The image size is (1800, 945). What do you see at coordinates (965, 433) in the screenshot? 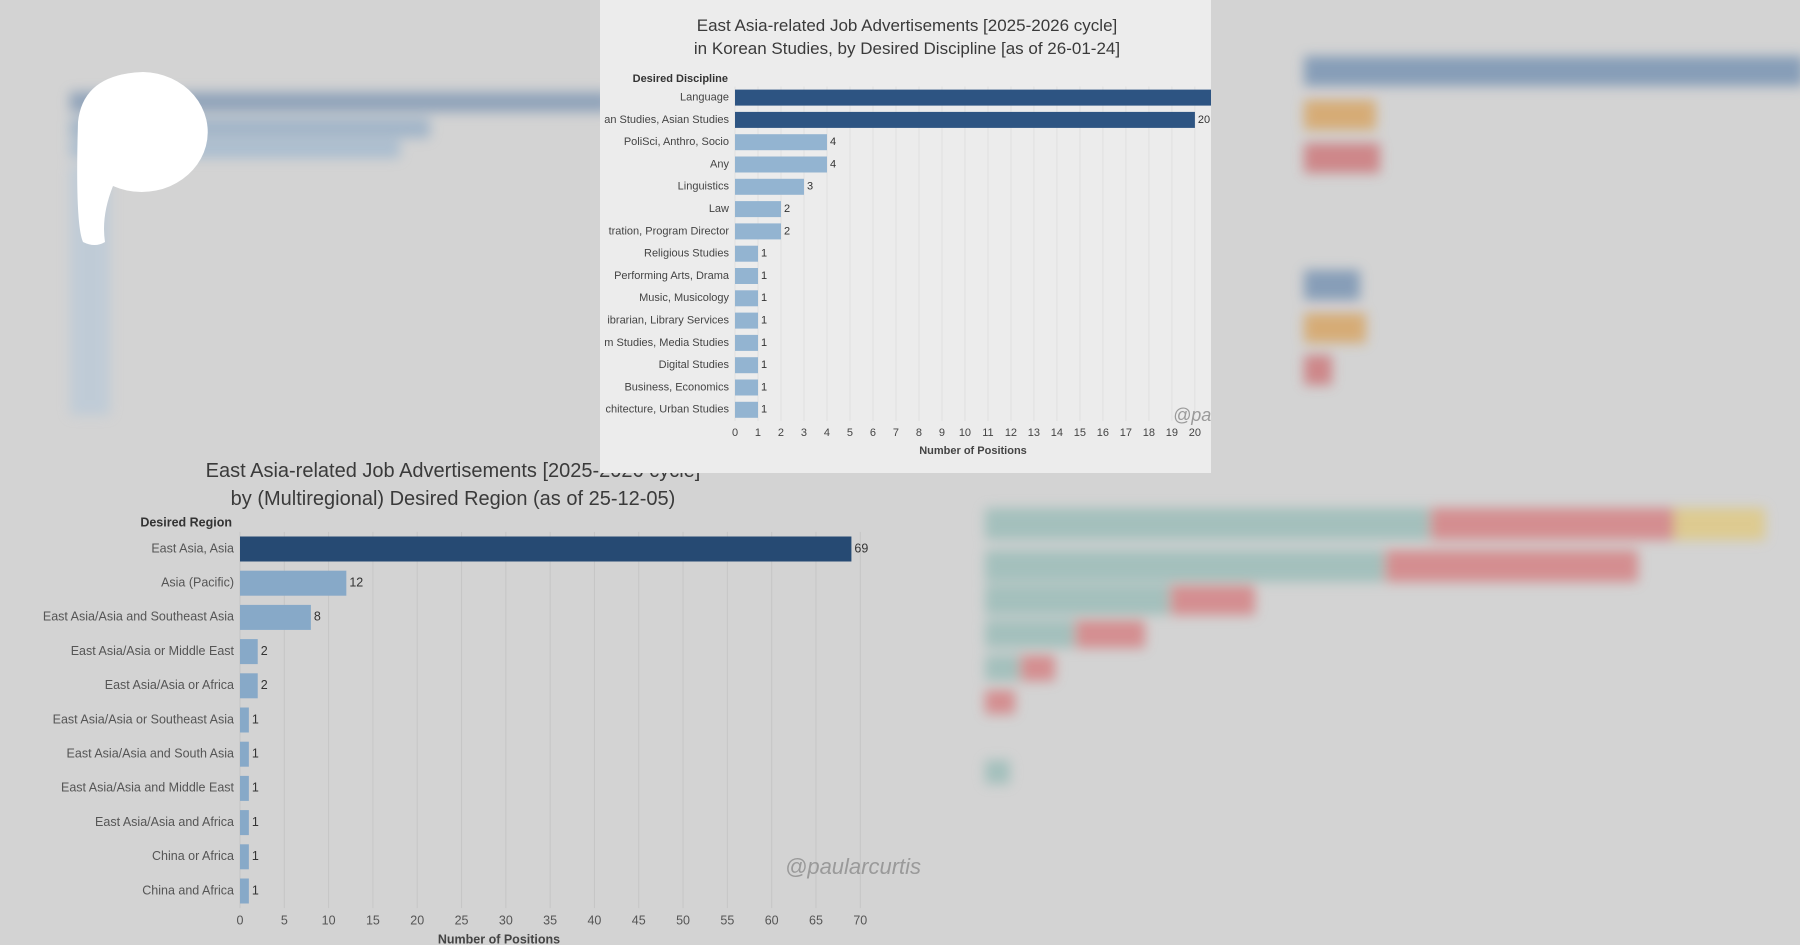
I see `x-tick-label: 10` at bounding box center [965, 433].